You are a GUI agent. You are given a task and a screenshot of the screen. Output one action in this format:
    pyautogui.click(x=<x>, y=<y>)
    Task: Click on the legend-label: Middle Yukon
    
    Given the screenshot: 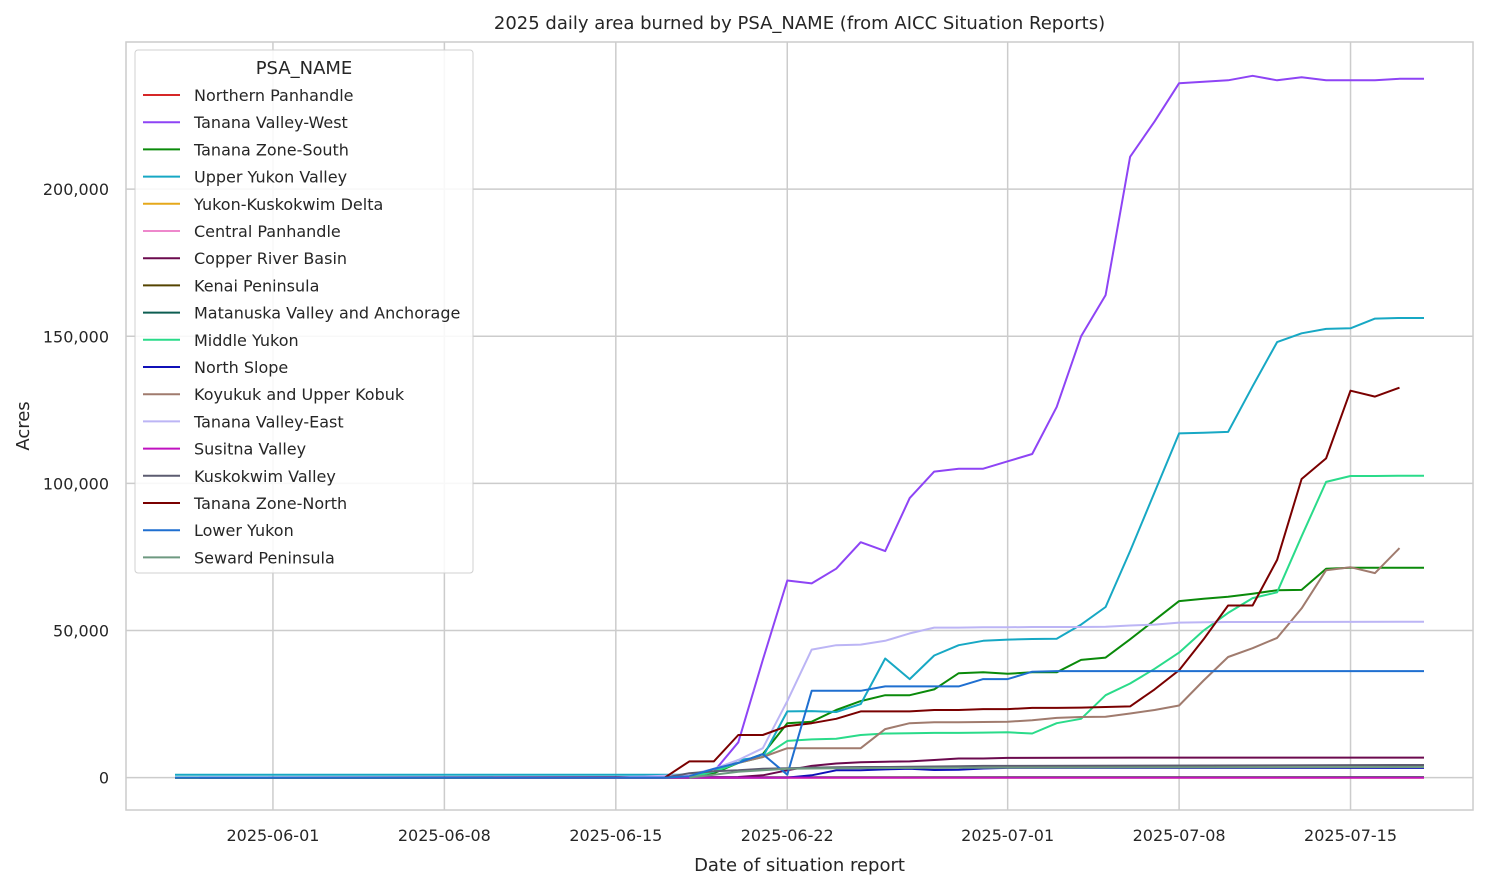 What is the action you would take?
    pyautogui.click(x=246, y=340)
    